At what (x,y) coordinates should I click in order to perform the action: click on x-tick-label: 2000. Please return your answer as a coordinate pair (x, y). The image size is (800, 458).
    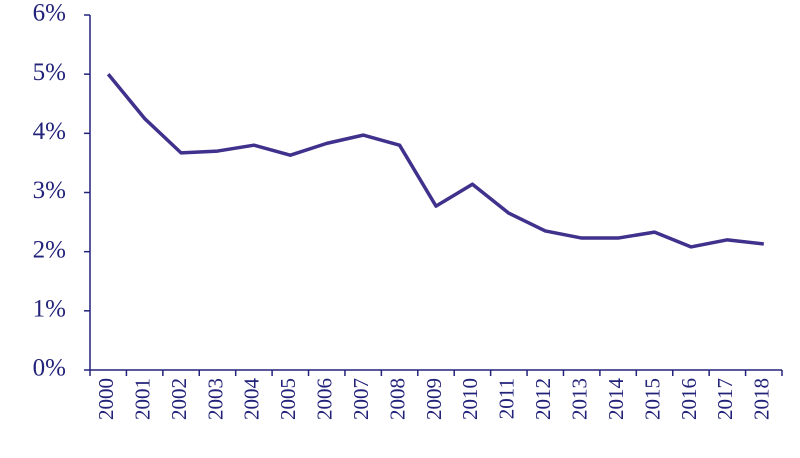
    Looking at the image, I should click on (106, 399).